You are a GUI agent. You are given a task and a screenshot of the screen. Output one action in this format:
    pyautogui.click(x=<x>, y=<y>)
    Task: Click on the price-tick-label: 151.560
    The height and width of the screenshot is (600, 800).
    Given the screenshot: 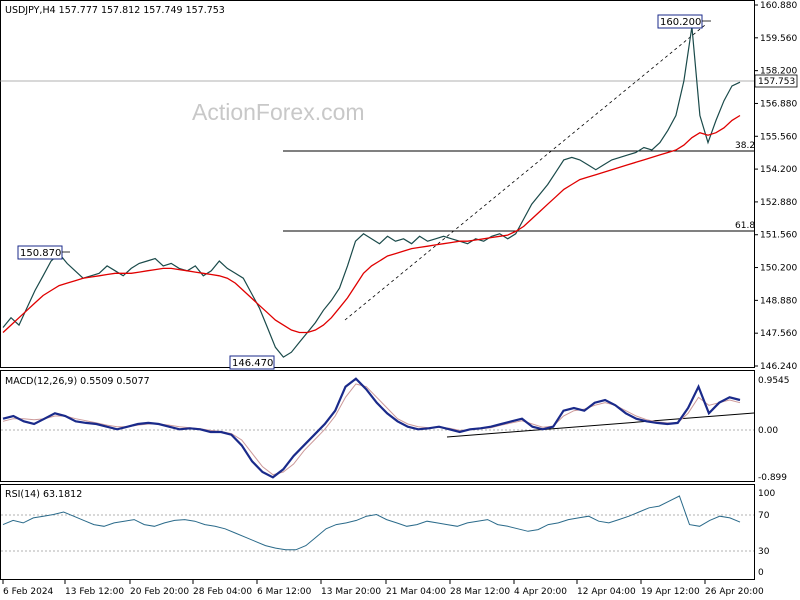 What is the action you would take?
    pyautogui.click(x=778, y=236)
    